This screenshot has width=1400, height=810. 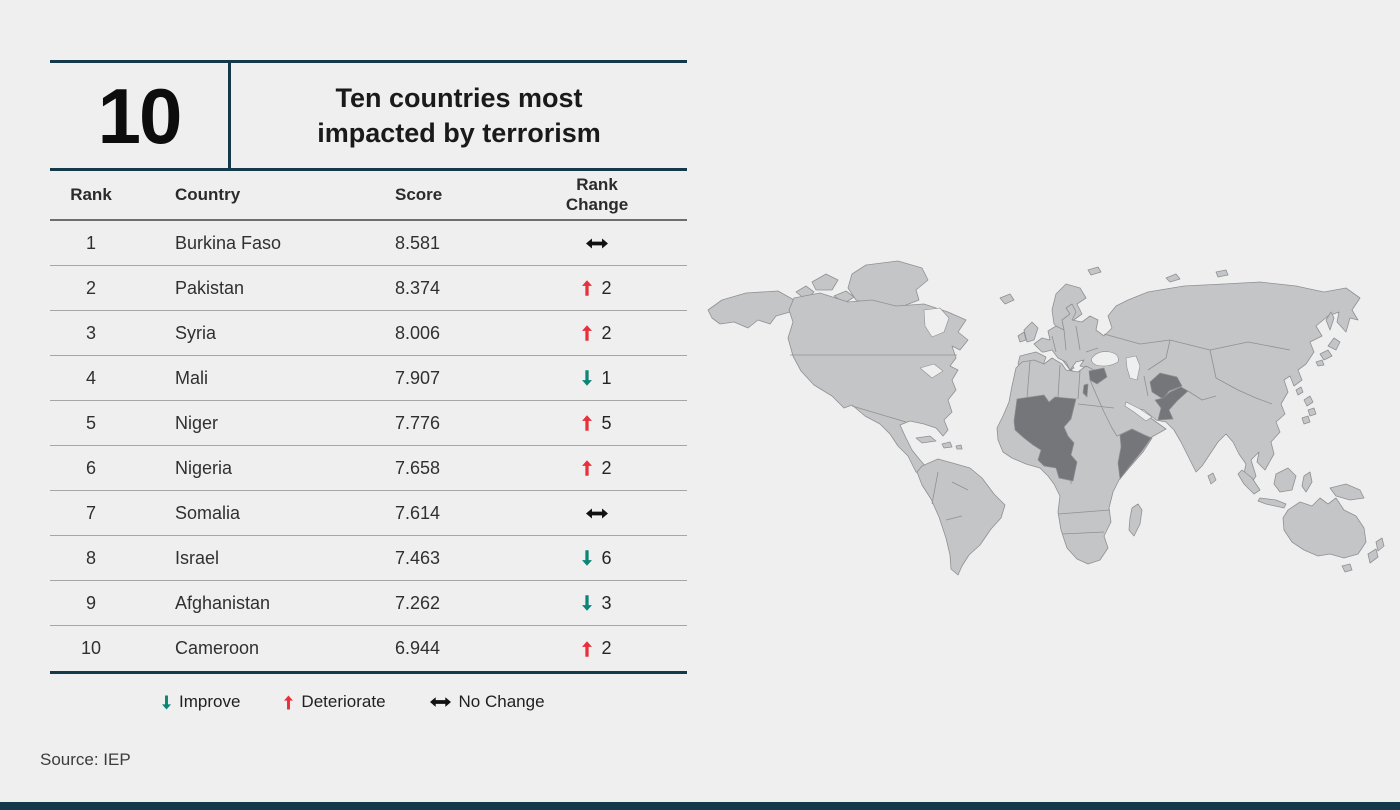 What do you see at coordinates (418, 377) in the screenshot?
I see `score-cell: 7.907` at bounding box center [418, 377].